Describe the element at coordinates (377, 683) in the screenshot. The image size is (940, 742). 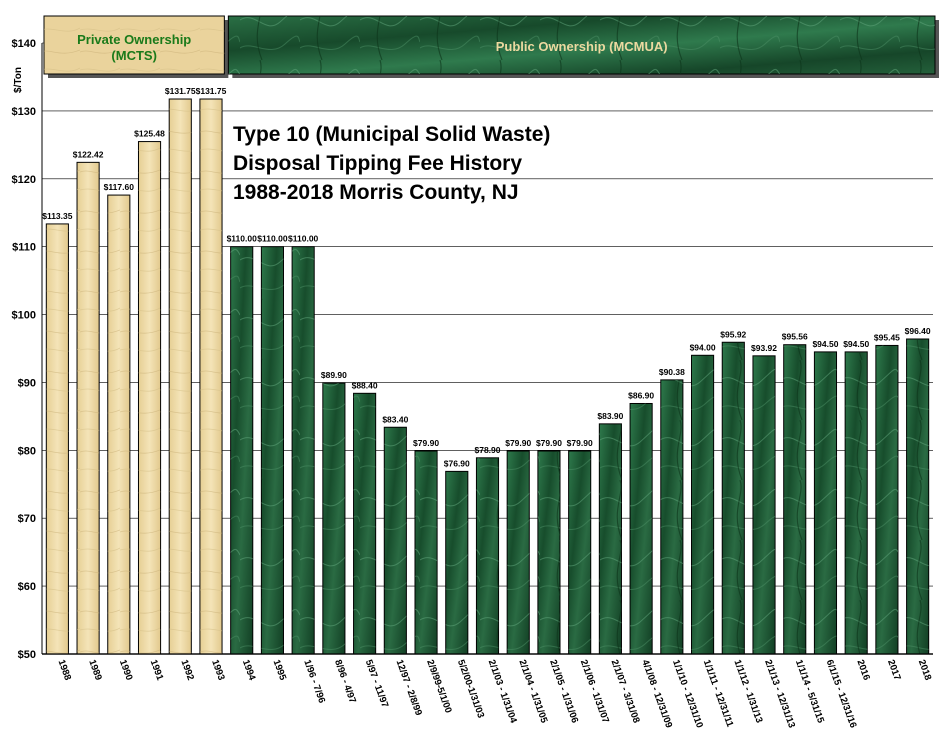
I see `x-tick-label: 5/97 - 11/97` at that location.